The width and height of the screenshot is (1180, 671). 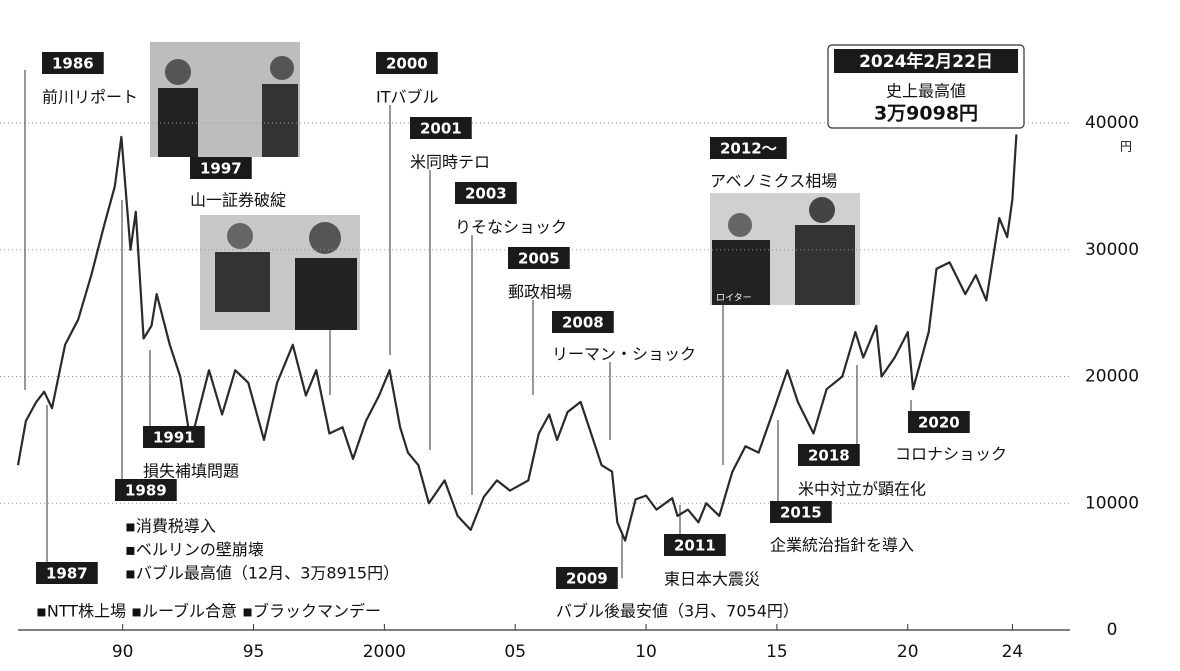 I want to click on label-text: 2001, so click(x=441, y=129).